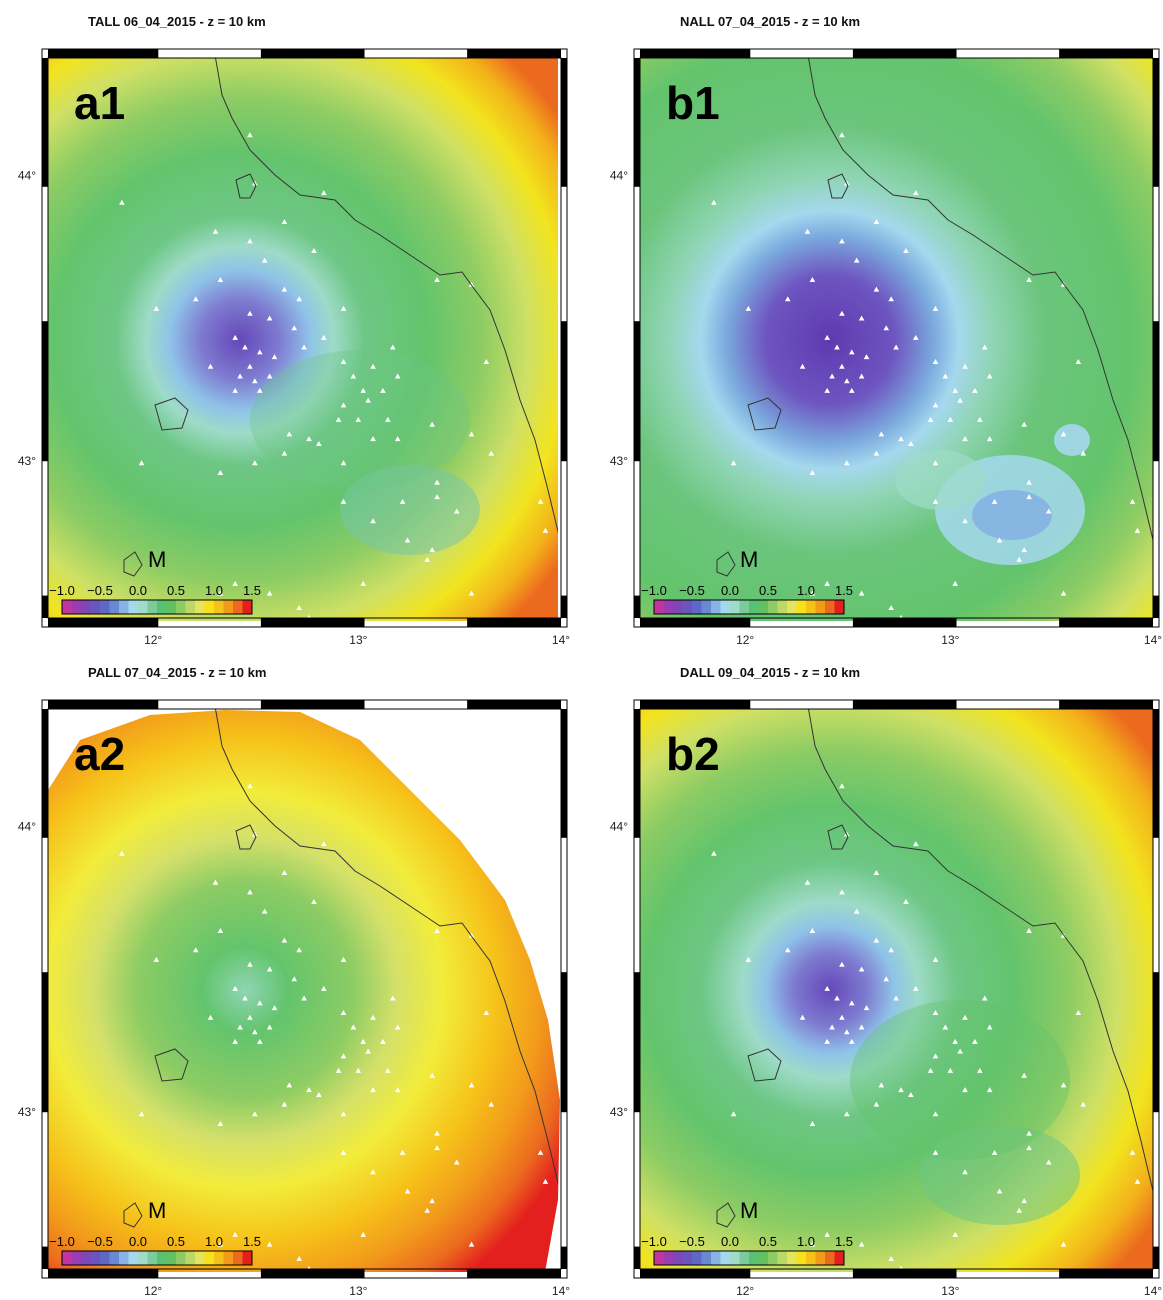 This screenshot has height=1300, width=1163. I want to click on coastline-a2, so click(386, 947).